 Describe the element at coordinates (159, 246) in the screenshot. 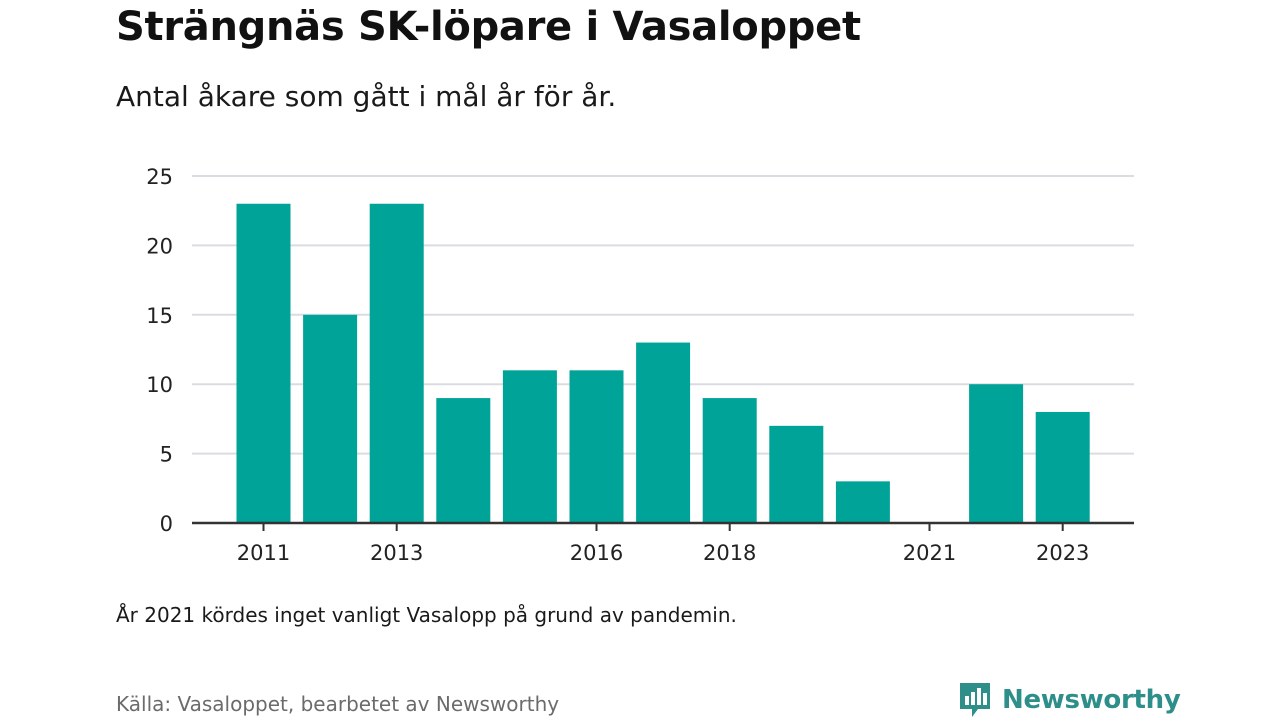

I see `y-tick-label: 20` at that location.